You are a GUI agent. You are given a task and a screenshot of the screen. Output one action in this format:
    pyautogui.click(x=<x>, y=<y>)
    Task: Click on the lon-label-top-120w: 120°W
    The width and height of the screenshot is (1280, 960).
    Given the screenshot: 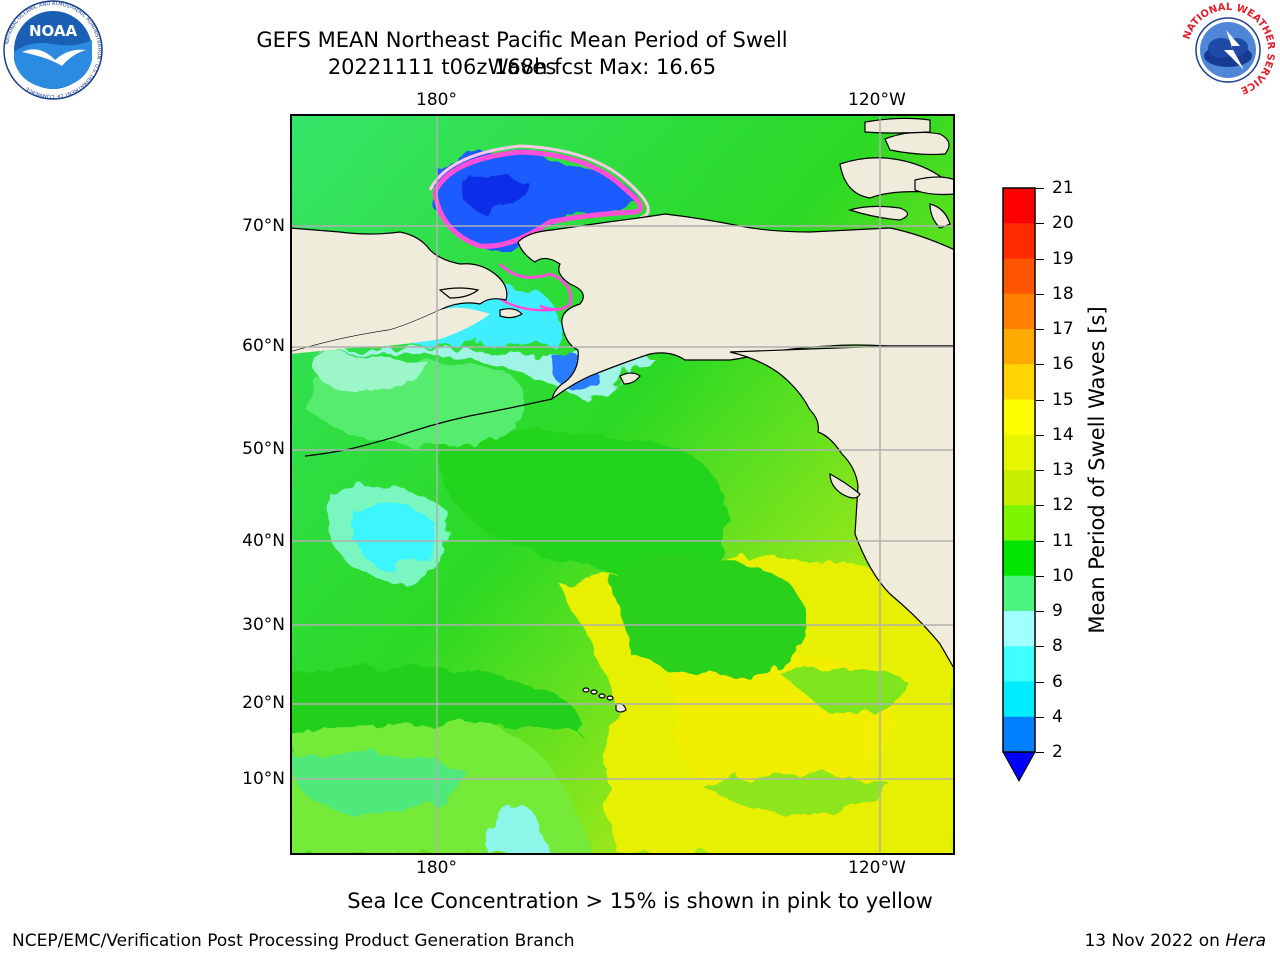 What is the action you would take?
    pyautogui.click(x=877, y=100)
    